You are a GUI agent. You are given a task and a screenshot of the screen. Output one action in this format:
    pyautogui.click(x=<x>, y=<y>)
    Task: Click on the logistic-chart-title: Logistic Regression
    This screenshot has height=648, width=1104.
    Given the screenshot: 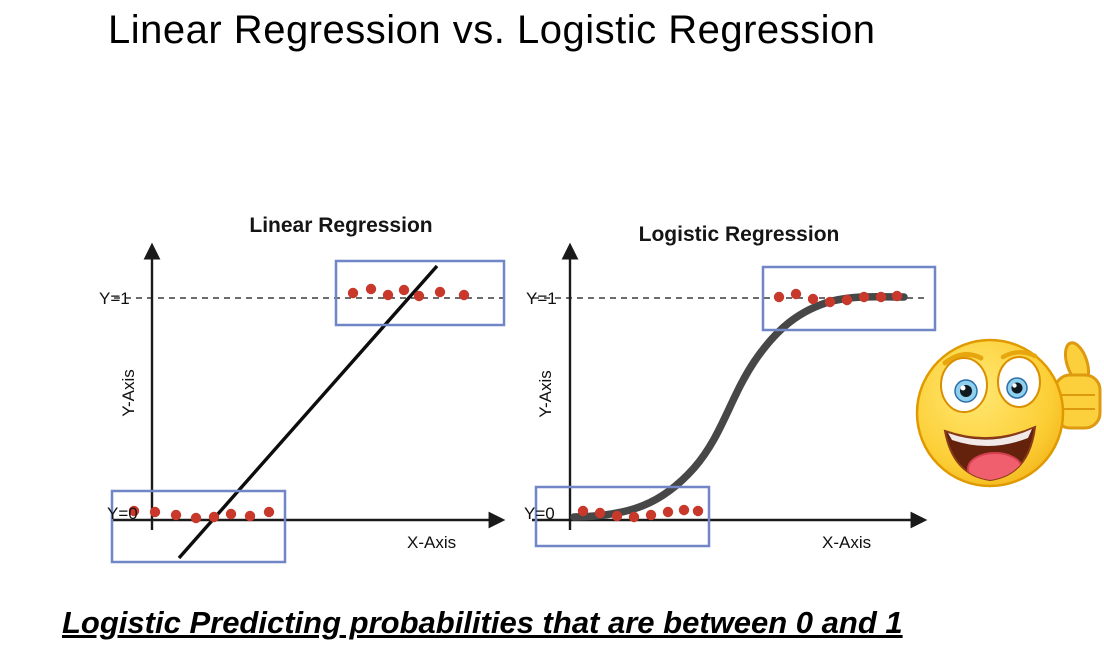 What is the action you would take?
    pyautogui.click(x=739, y=234)
    